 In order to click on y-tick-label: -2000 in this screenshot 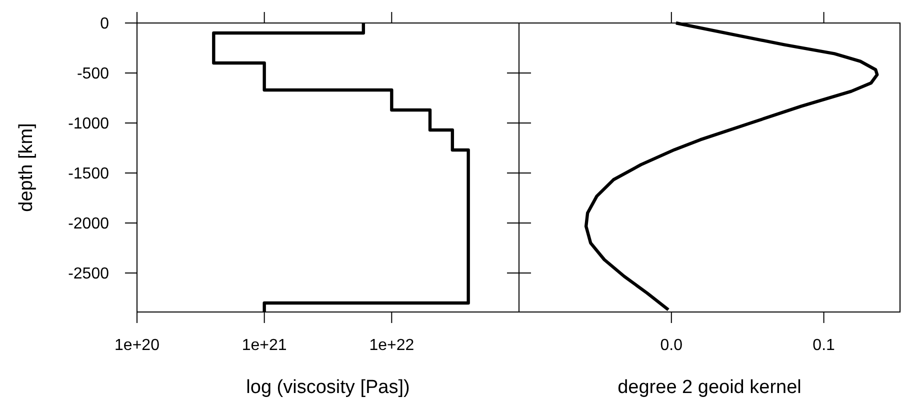, I will do `click(89, 224)`.